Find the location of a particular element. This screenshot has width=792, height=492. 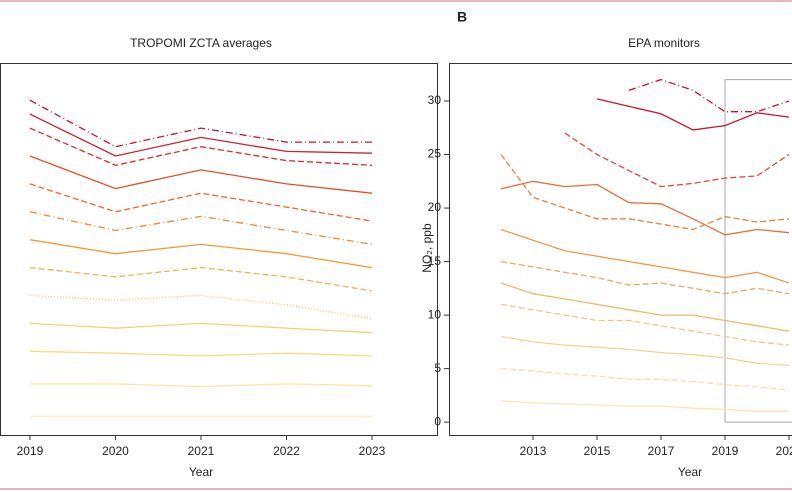

y-tick-label: 25 is located at coordinates (435, 154).